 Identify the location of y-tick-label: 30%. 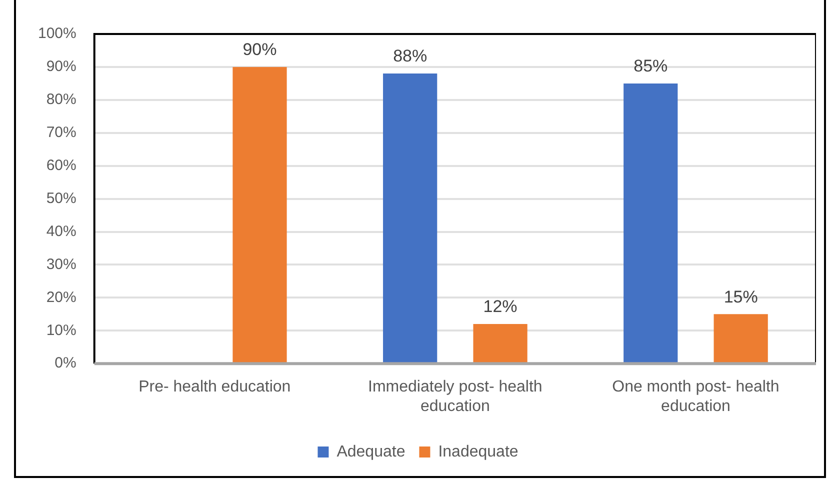
(61, 264).